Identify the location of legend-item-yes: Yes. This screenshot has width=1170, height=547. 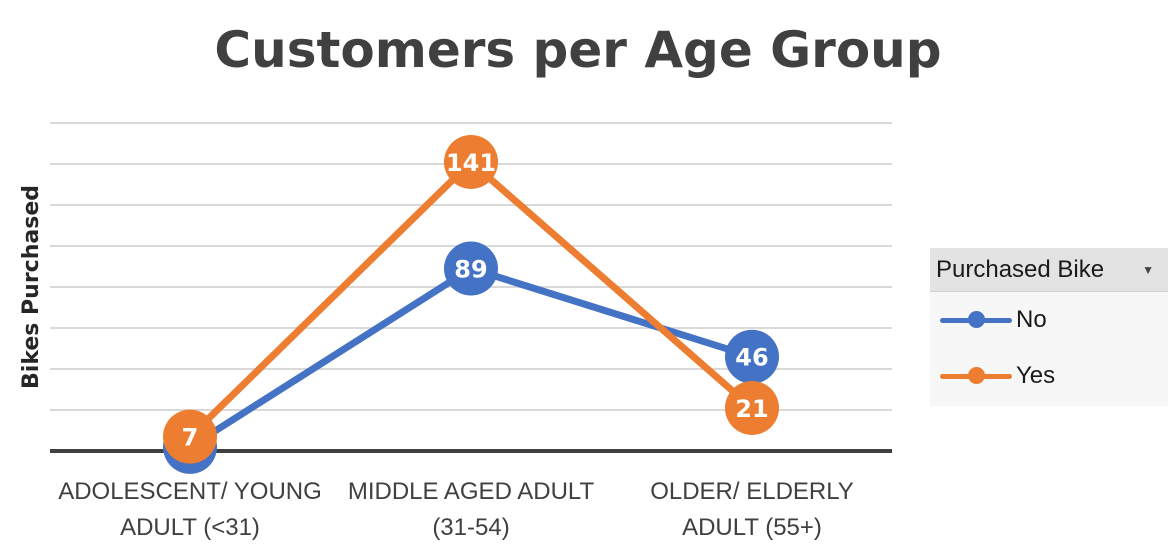
(1049, 376).